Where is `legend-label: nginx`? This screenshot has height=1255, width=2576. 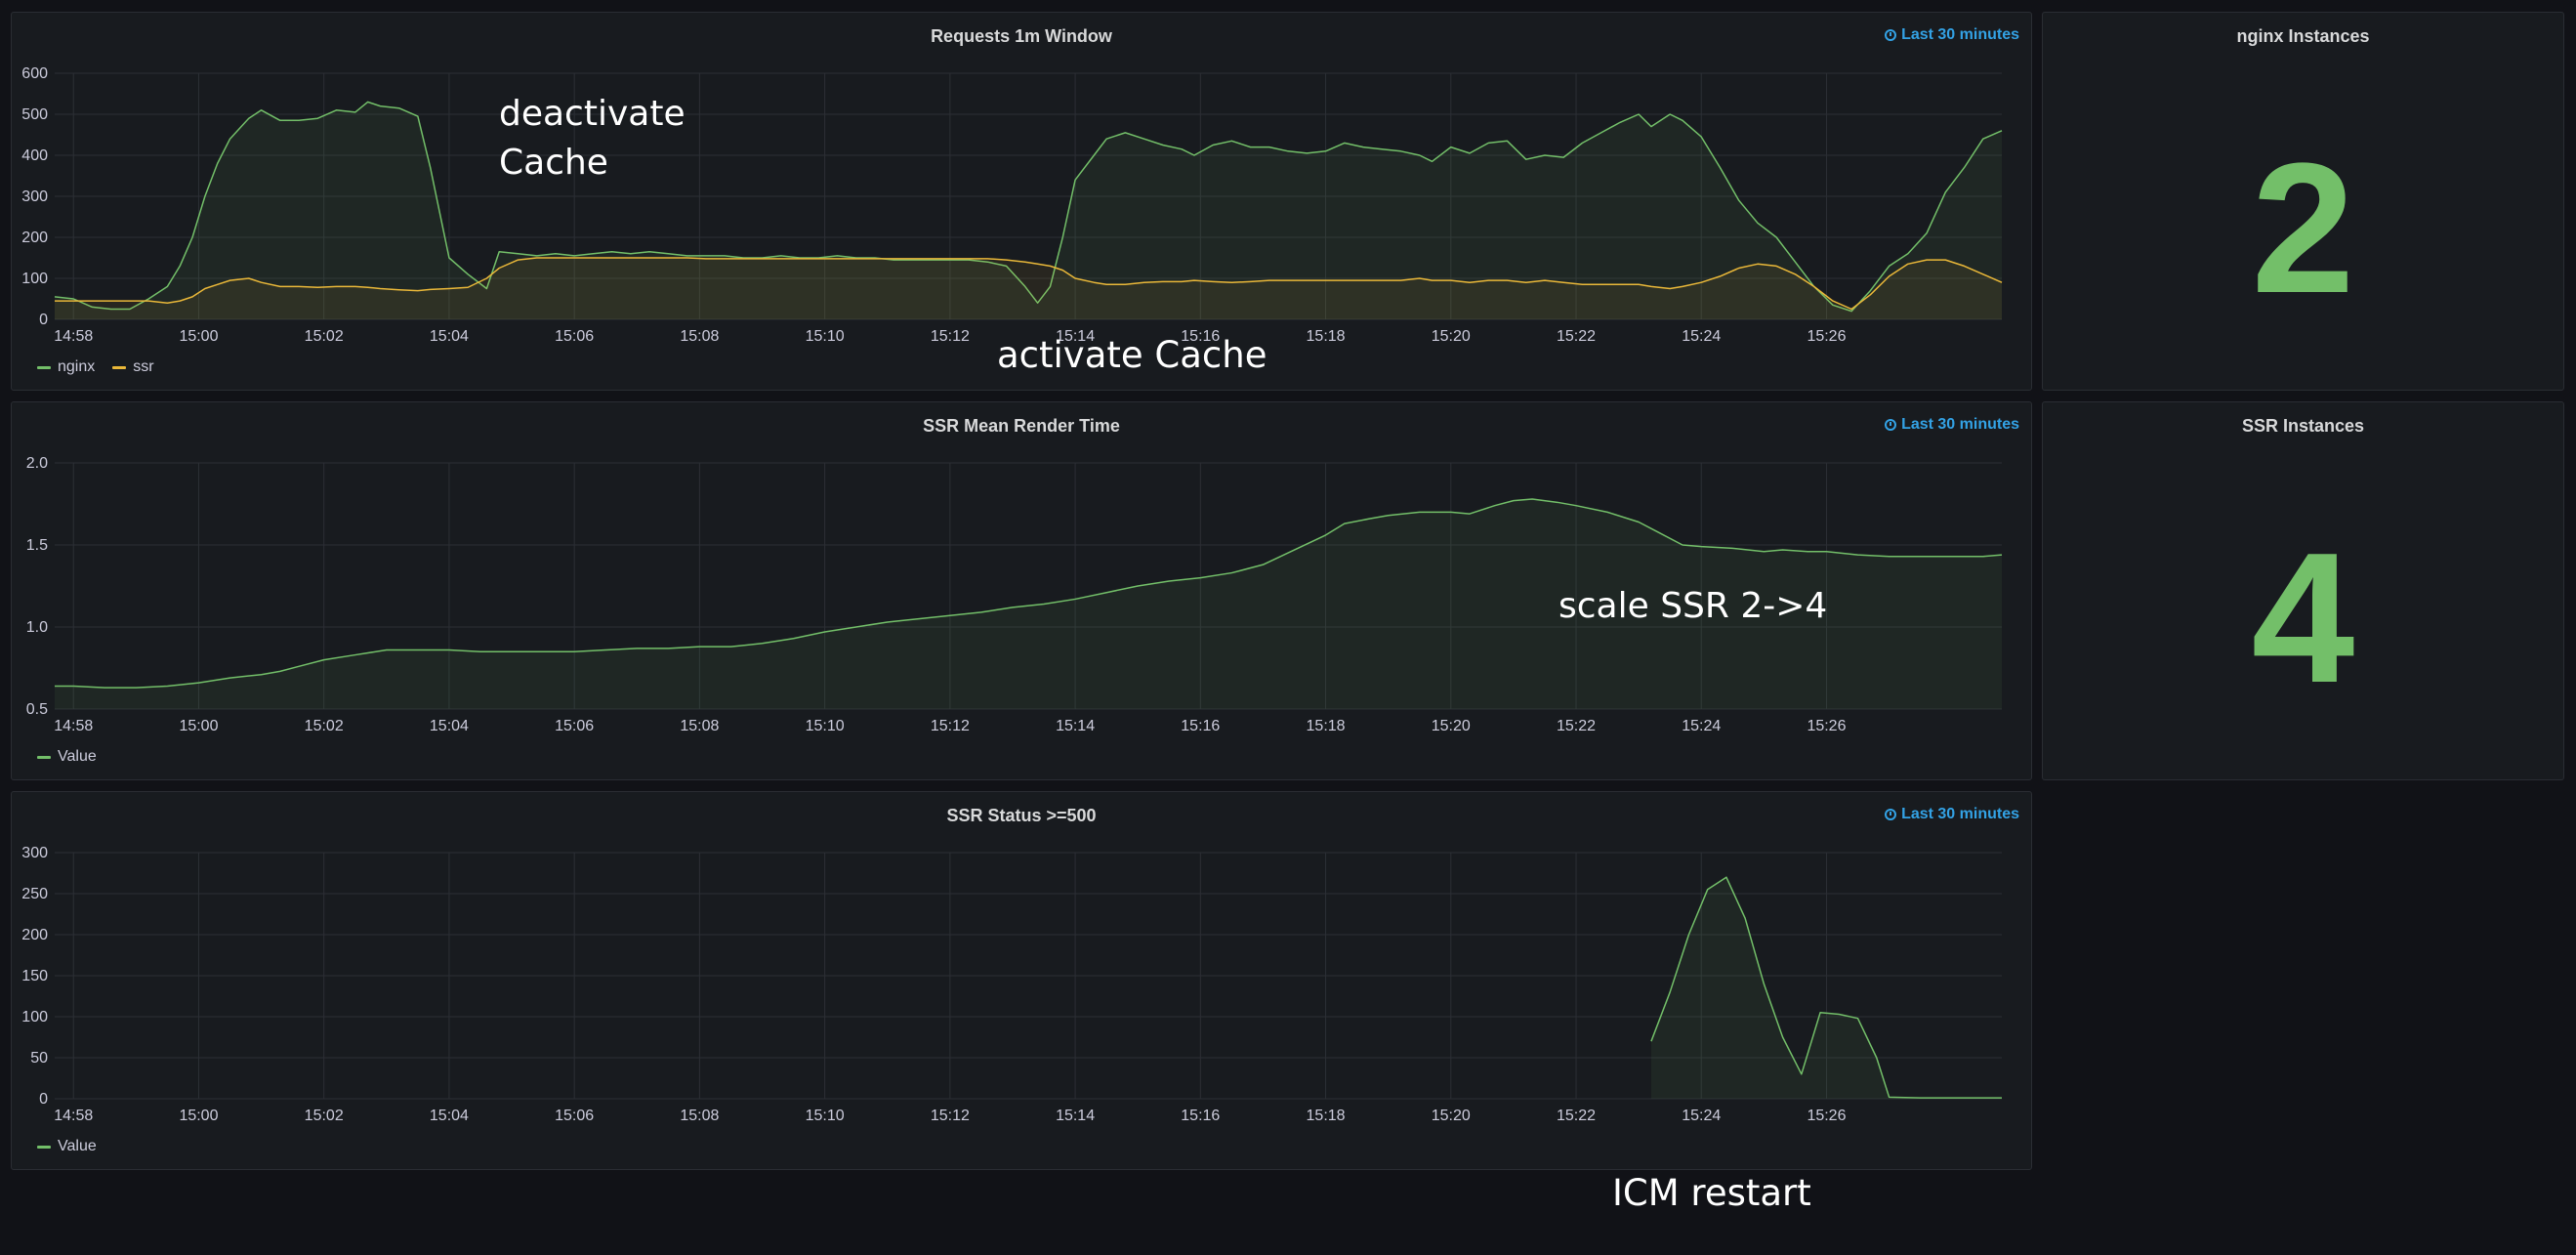 legend-label: nginx is located at coordinates (77, 366).